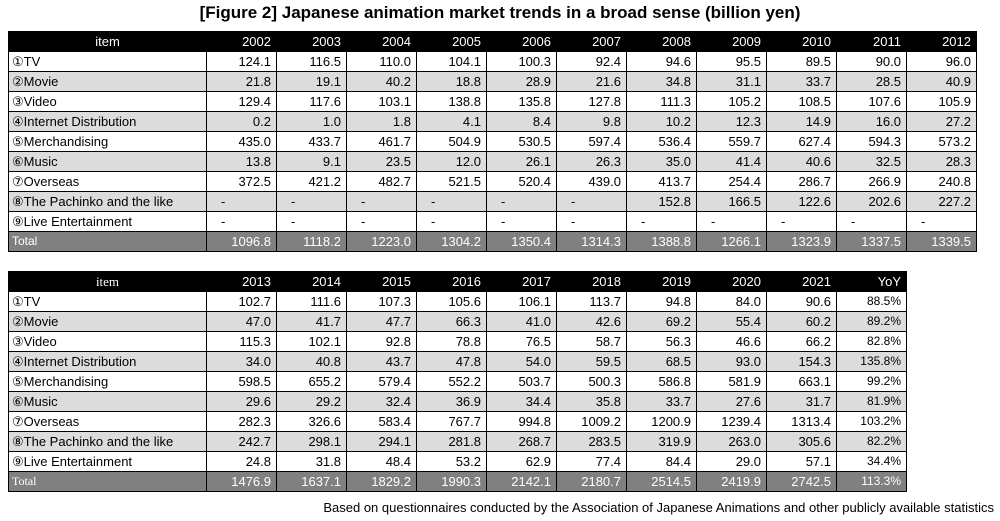 The width and height of the screenshot is (1000, 521). Describe the element at coordinates (801, 81) in the screenshot. I see `table-cell: 33.7` at that location.